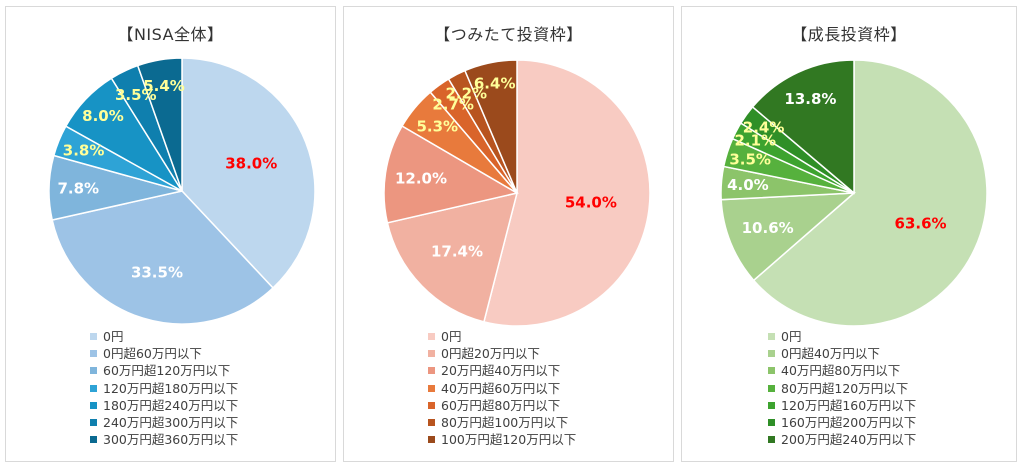 The image size is (1024, 473). I want to click on legend-label: 40万円超80万円以下, so click(841, 371).